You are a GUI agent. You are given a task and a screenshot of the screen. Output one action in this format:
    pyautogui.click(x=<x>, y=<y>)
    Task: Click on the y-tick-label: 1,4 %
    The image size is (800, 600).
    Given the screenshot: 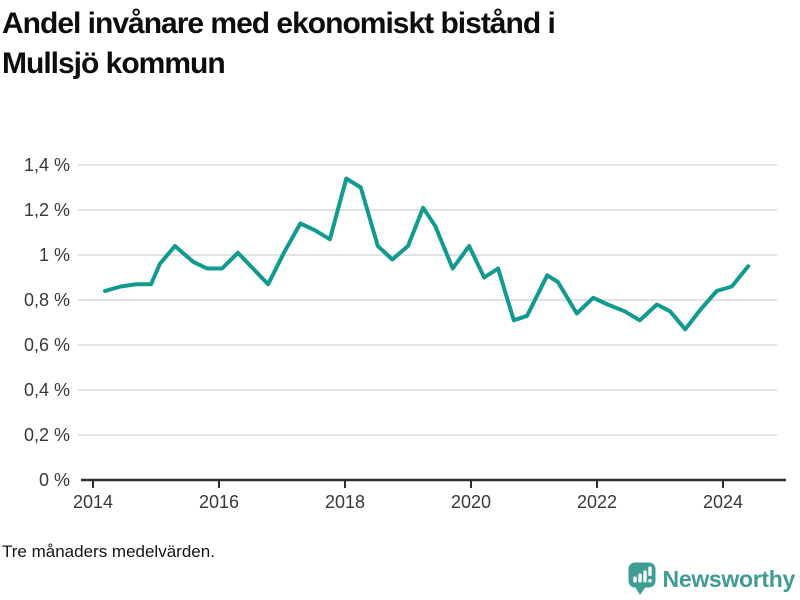 What is the action you would take?
    pyautogui.click(x=47, y=165)
    